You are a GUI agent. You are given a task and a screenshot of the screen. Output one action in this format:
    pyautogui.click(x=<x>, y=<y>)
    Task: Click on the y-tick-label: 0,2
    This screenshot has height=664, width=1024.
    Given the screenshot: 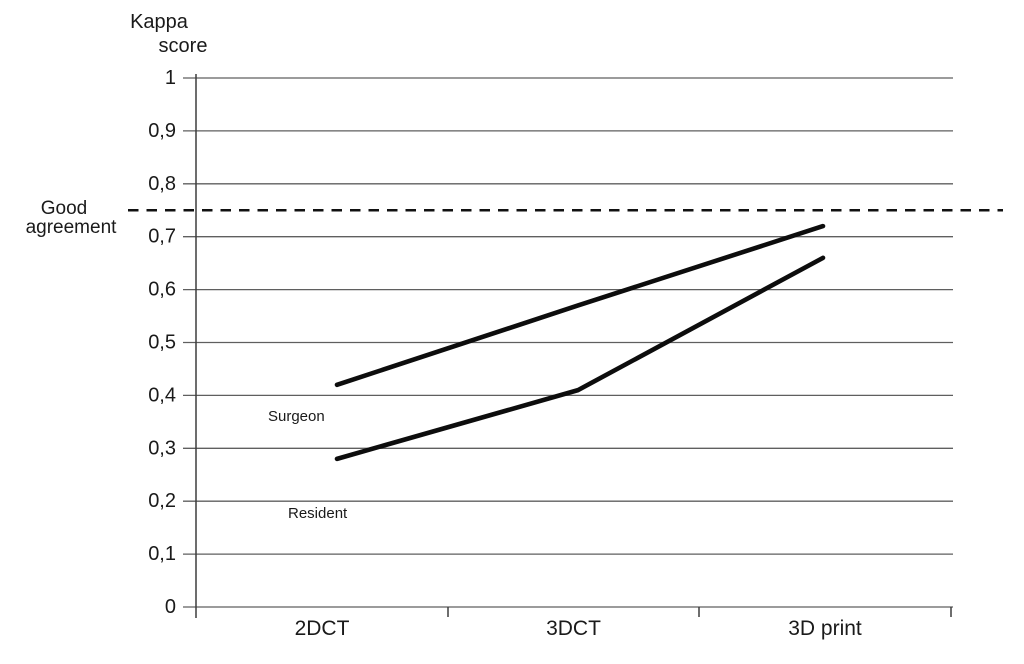 What is the action you would take?
    pyautogui.click(x=162, y=501)
    